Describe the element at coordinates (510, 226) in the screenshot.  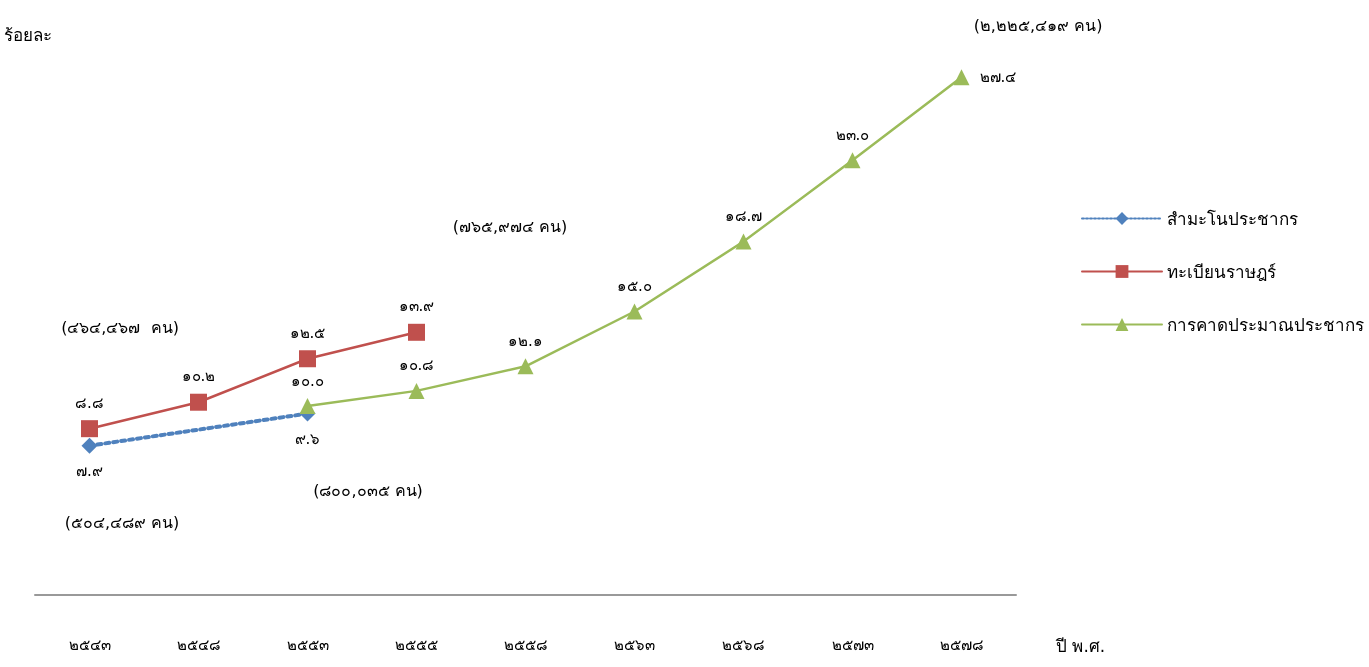
I see `annotation: (๗๖๕,๙๗๔ คน)` at that location.